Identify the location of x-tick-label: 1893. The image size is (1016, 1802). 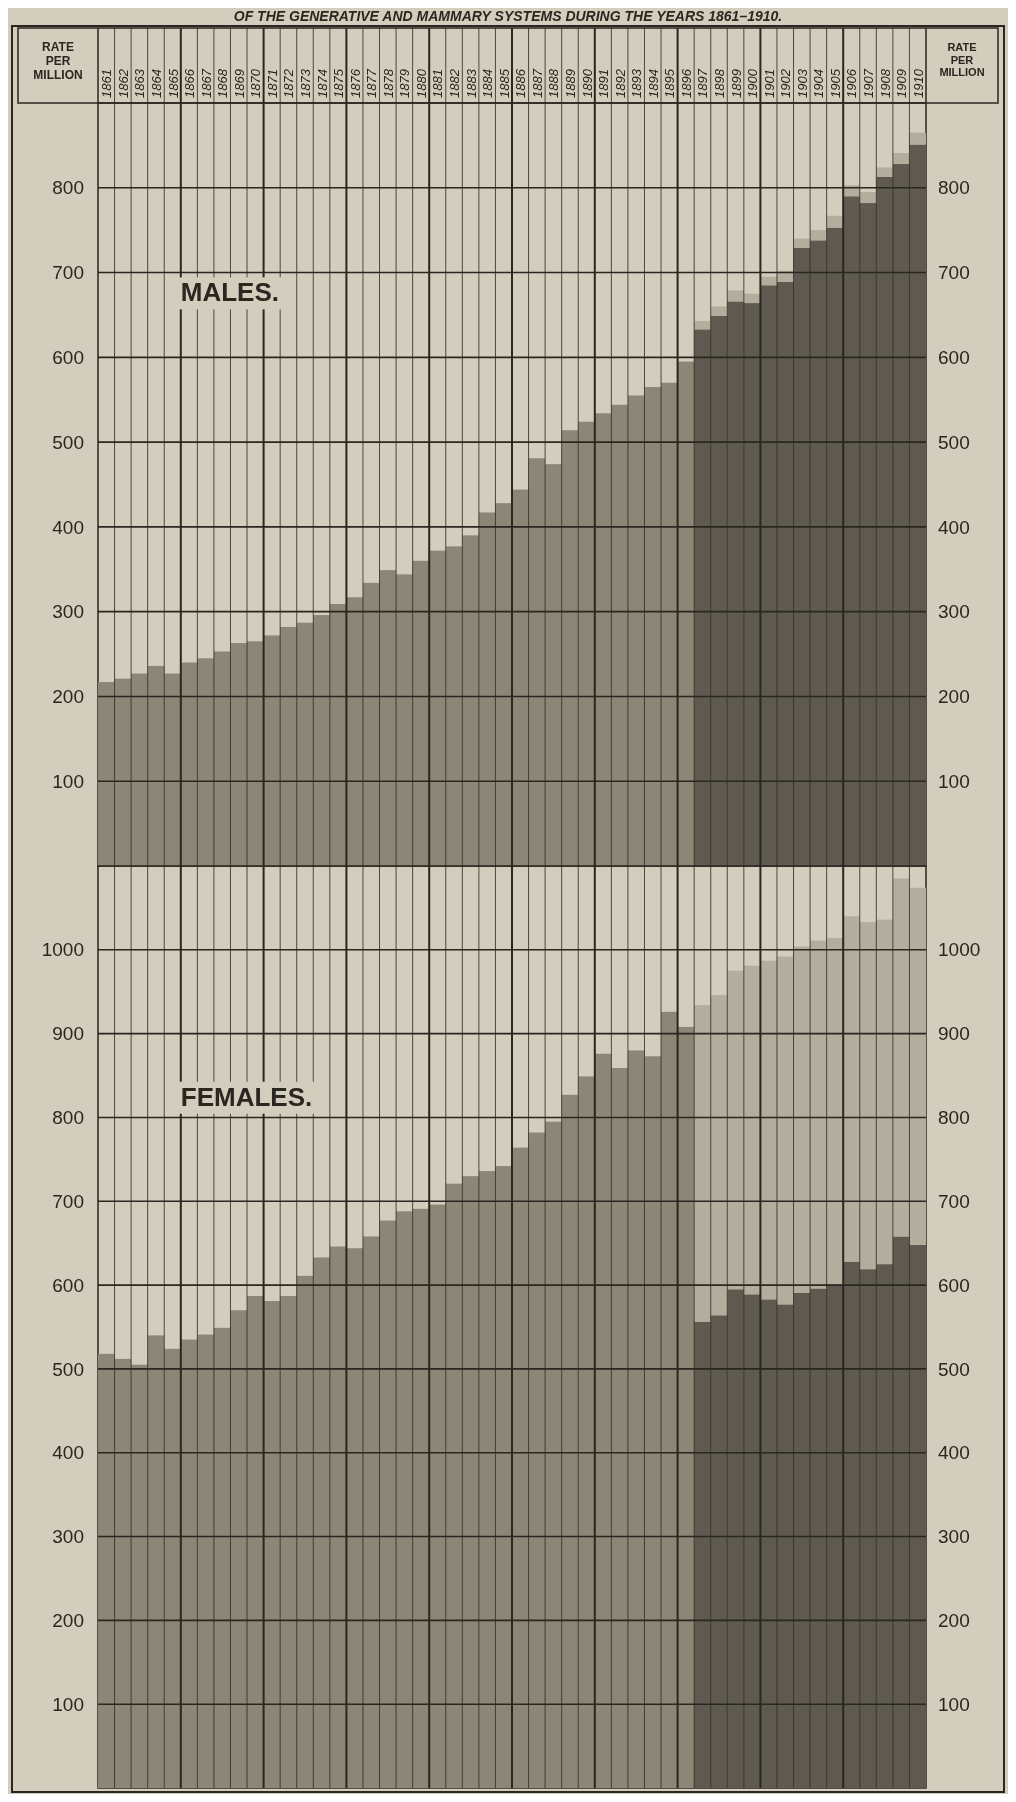
(637, 83).